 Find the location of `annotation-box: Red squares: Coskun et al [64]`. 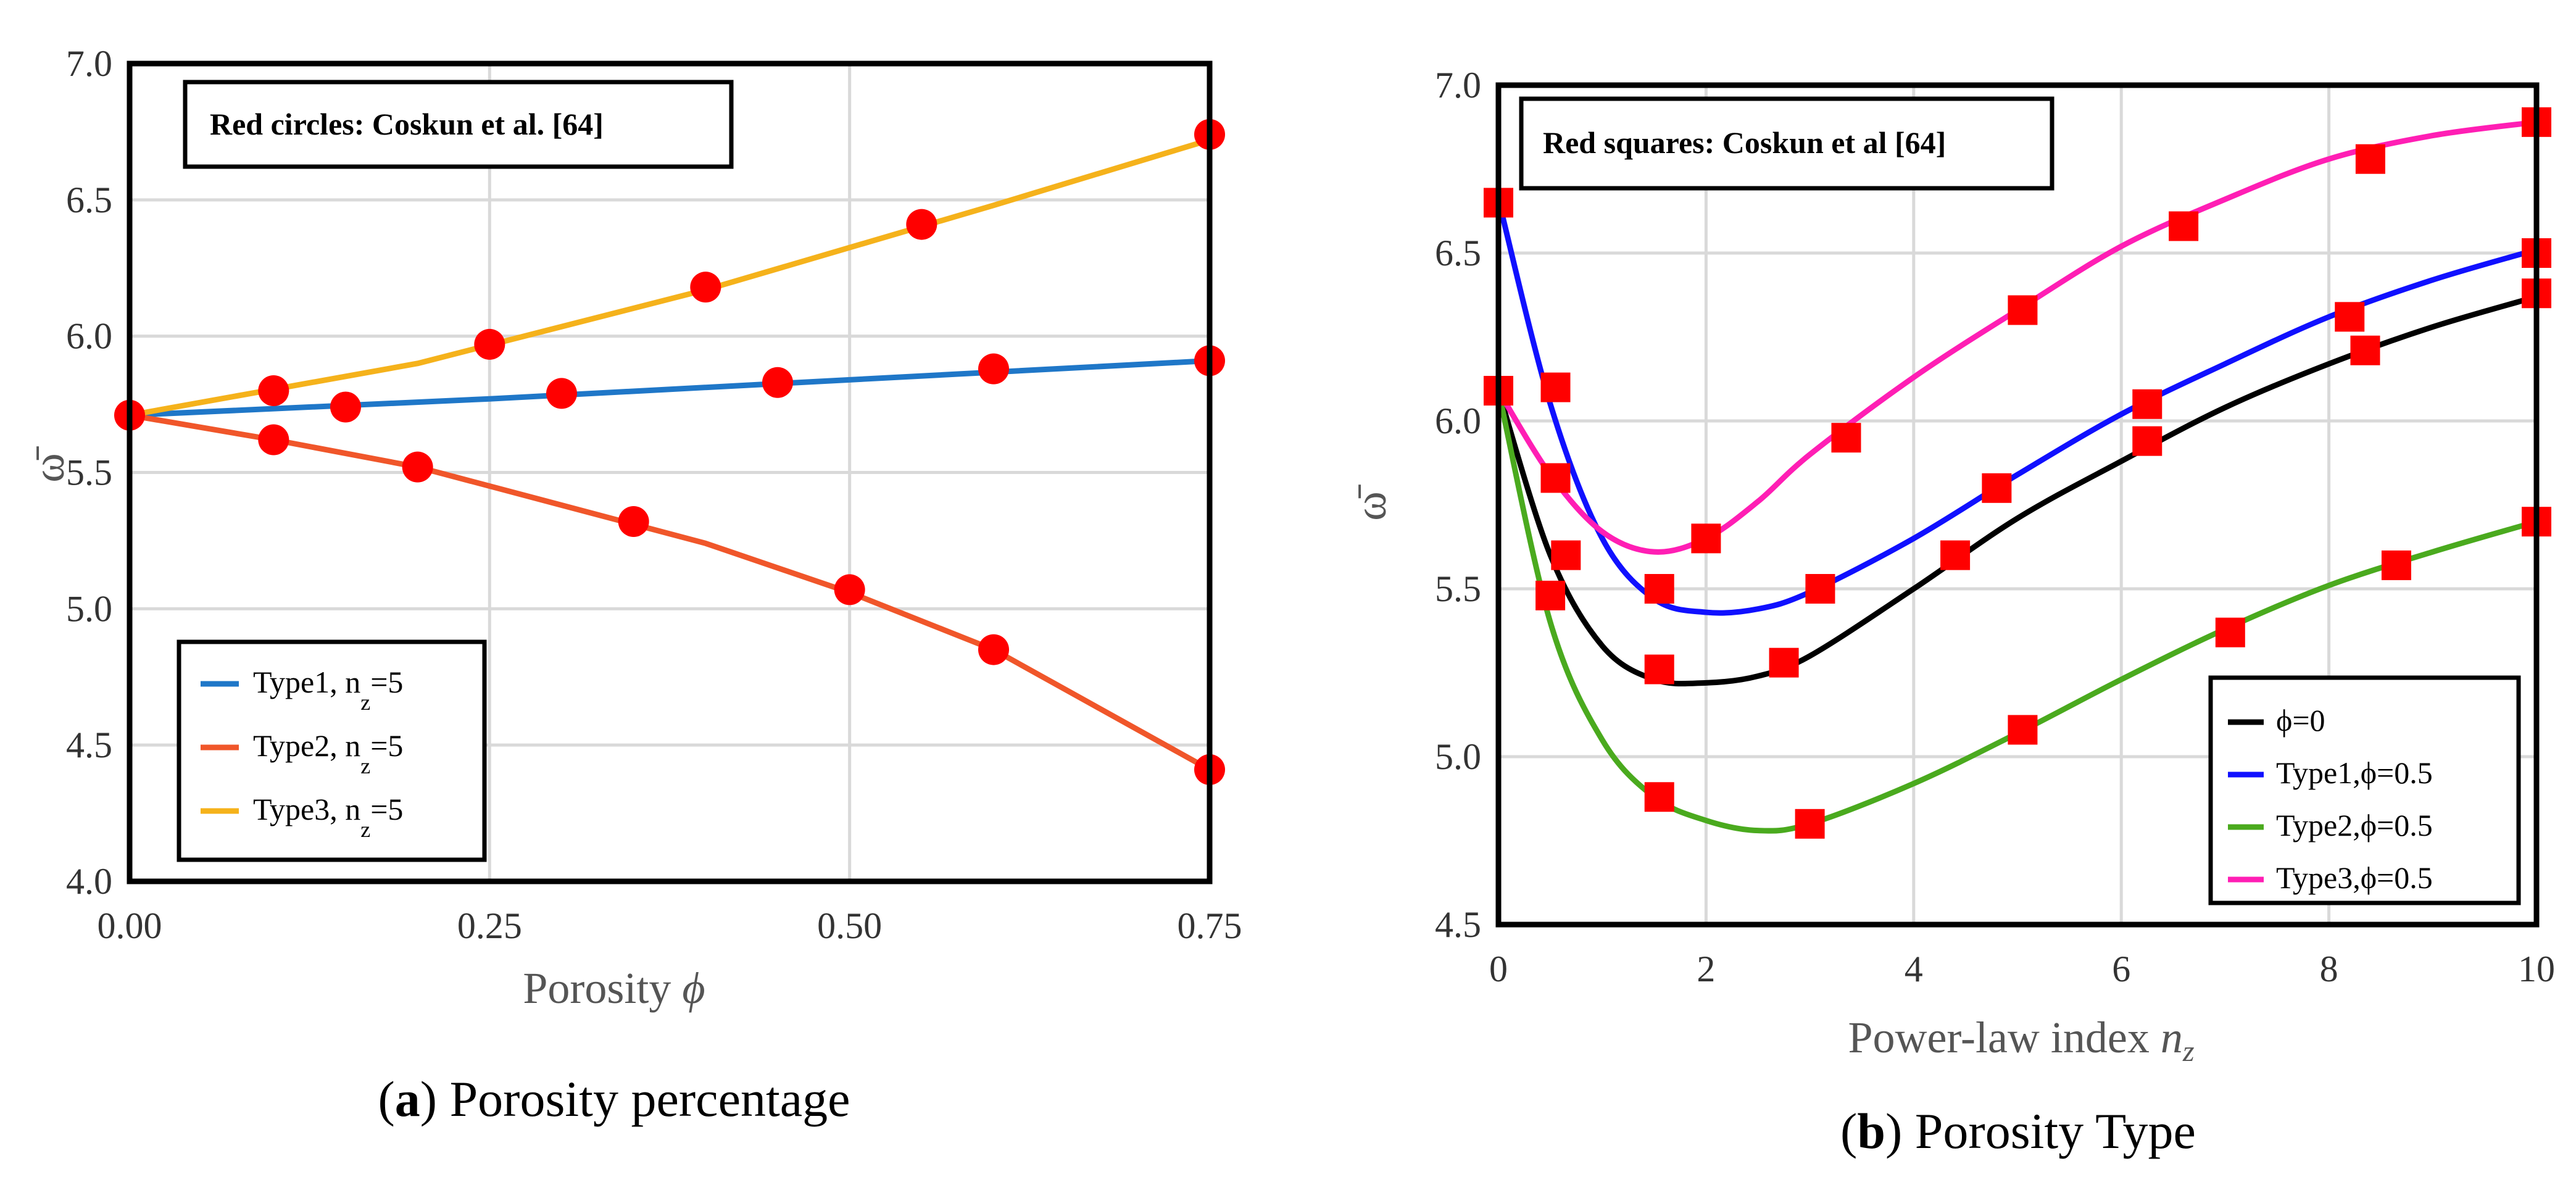

annotation-box: Red squares: Coskun et al [64] is located at coordinates (1787, 143).